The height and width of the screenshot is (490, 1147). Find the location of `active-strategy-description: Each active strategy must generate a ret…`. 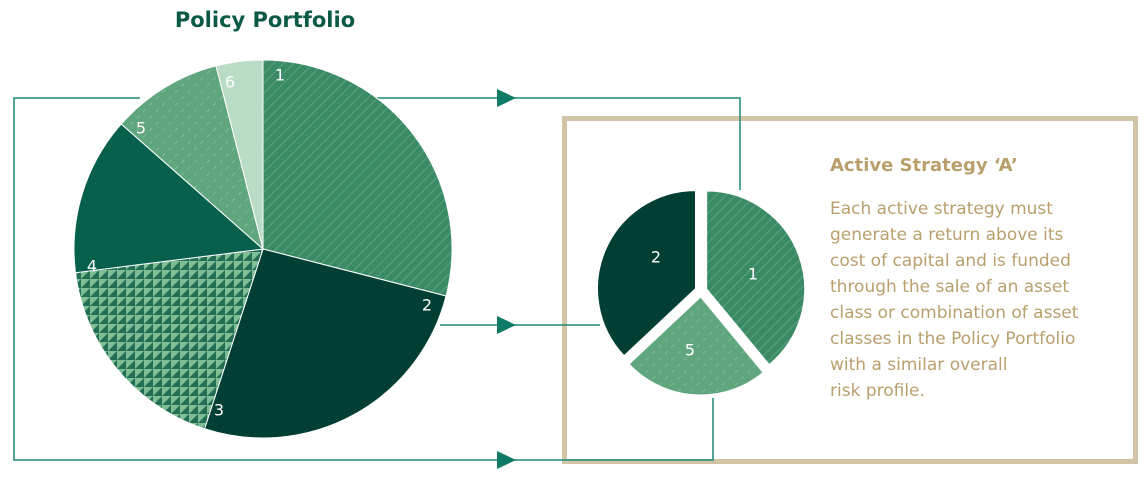

active-strategy-description: Each active strategy must generate a ret… is located at coordinates (954, 300).